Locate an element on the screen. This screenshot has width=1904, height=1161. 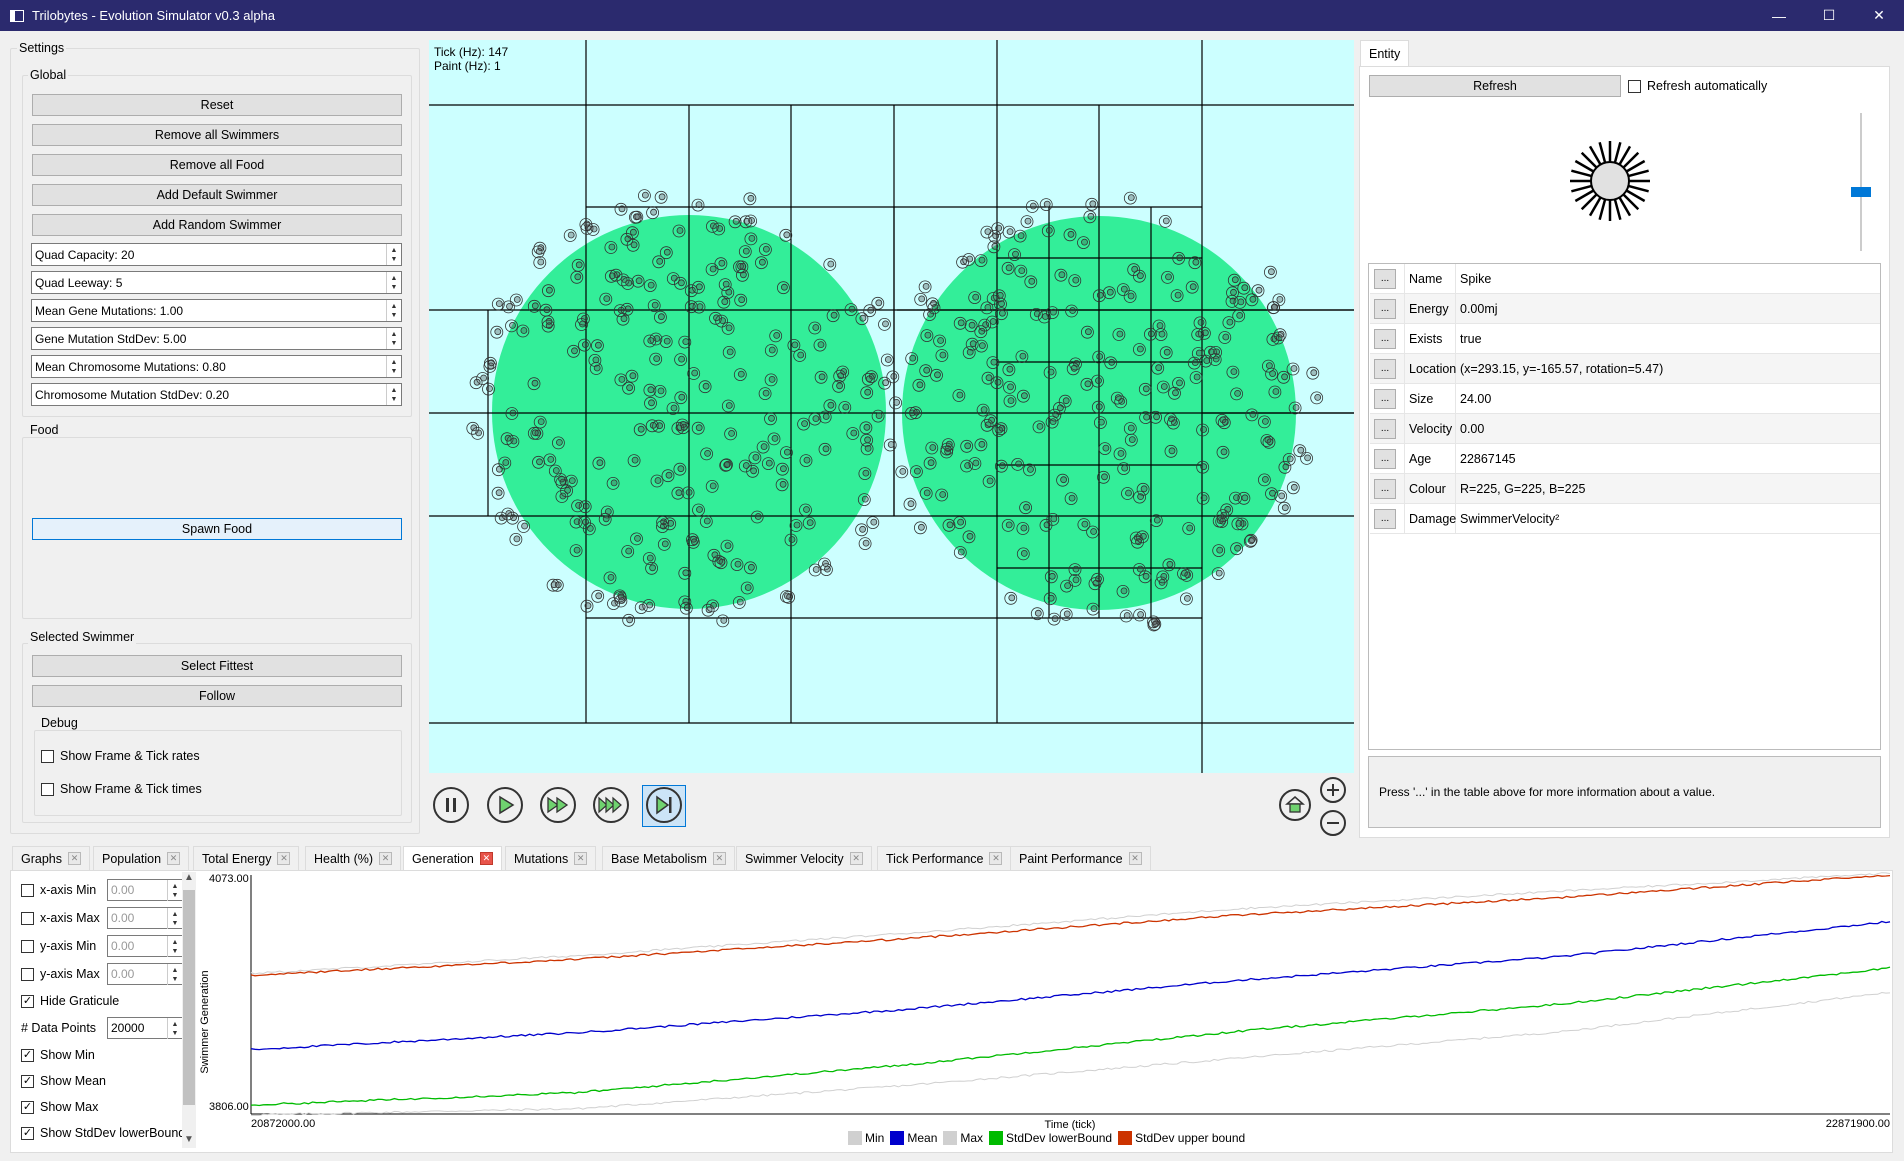
tab-swimmer-velocity: Swimmer Velocity ✕ is located at coordinates (804, 858).